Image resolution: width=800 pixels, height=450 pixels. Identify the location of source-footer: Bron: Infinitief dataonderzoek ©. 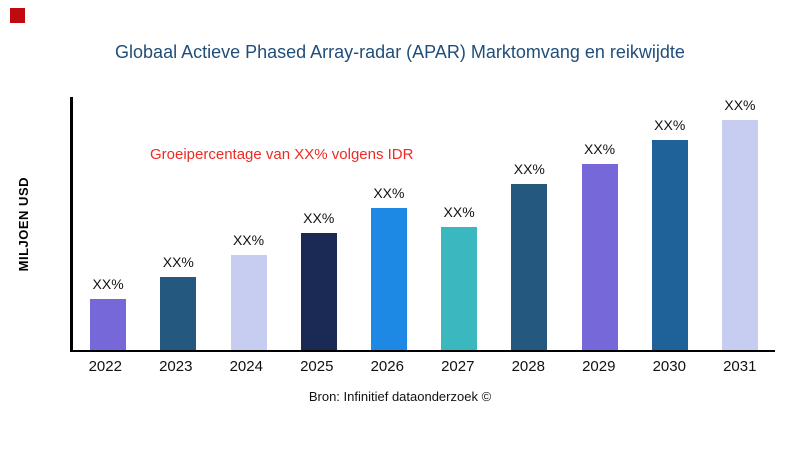
(400, 396).